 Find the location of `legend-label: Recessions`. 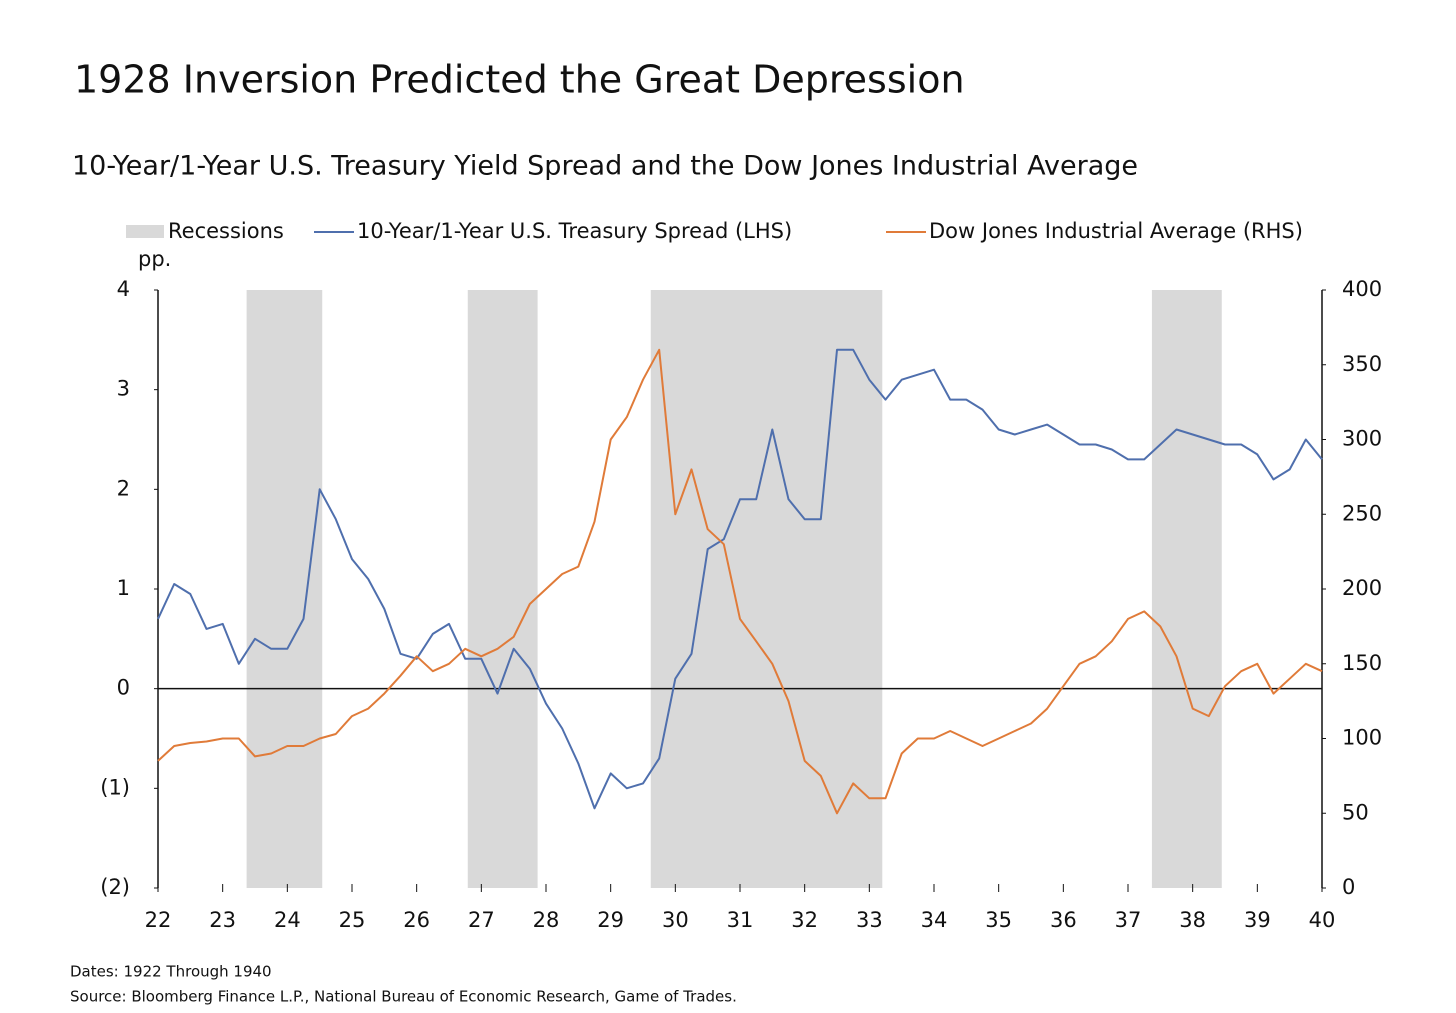

legend-label: Recessions is located at coordinates (226, 231).